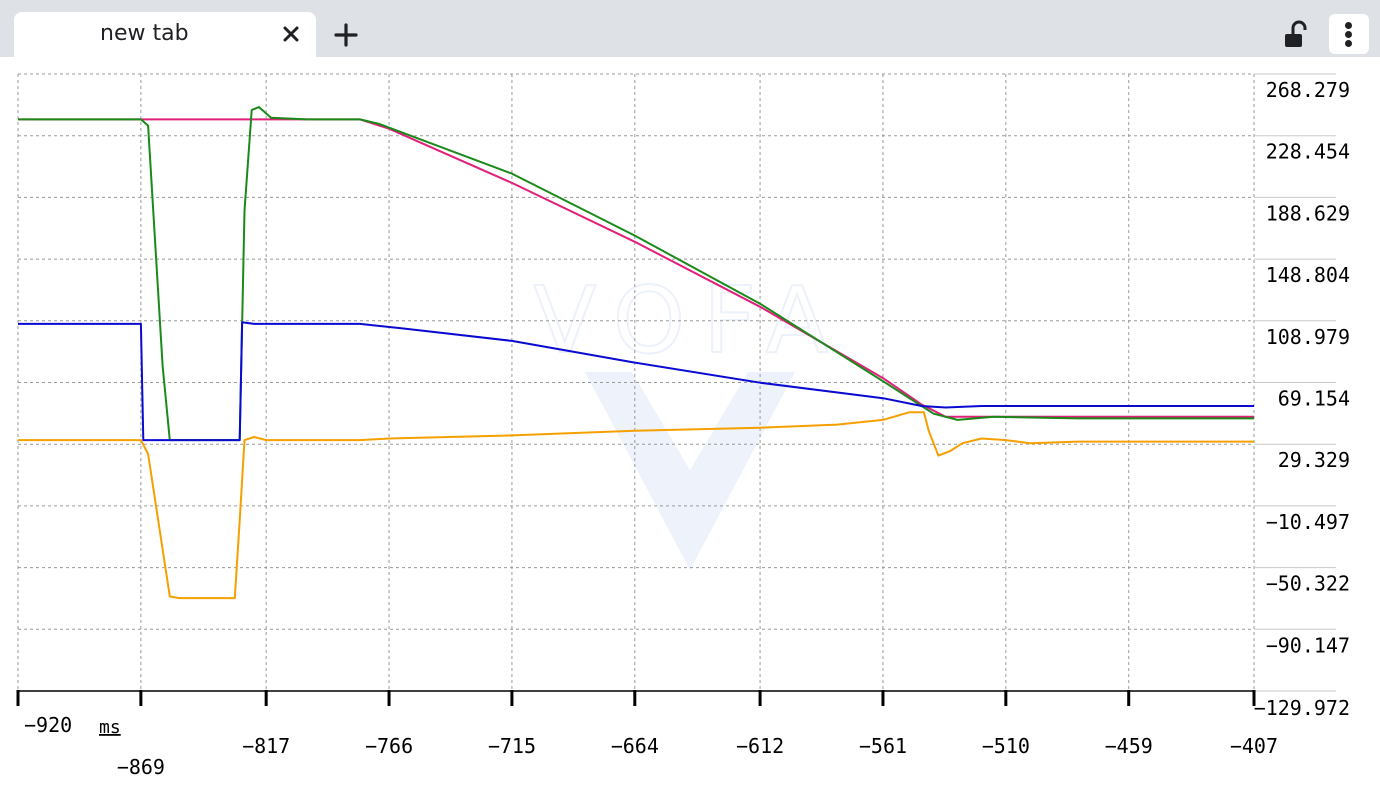 The width and height of the screenshot is (1380, 798). I want to click on x-axis-unit-label: ms, so click(110, 727).